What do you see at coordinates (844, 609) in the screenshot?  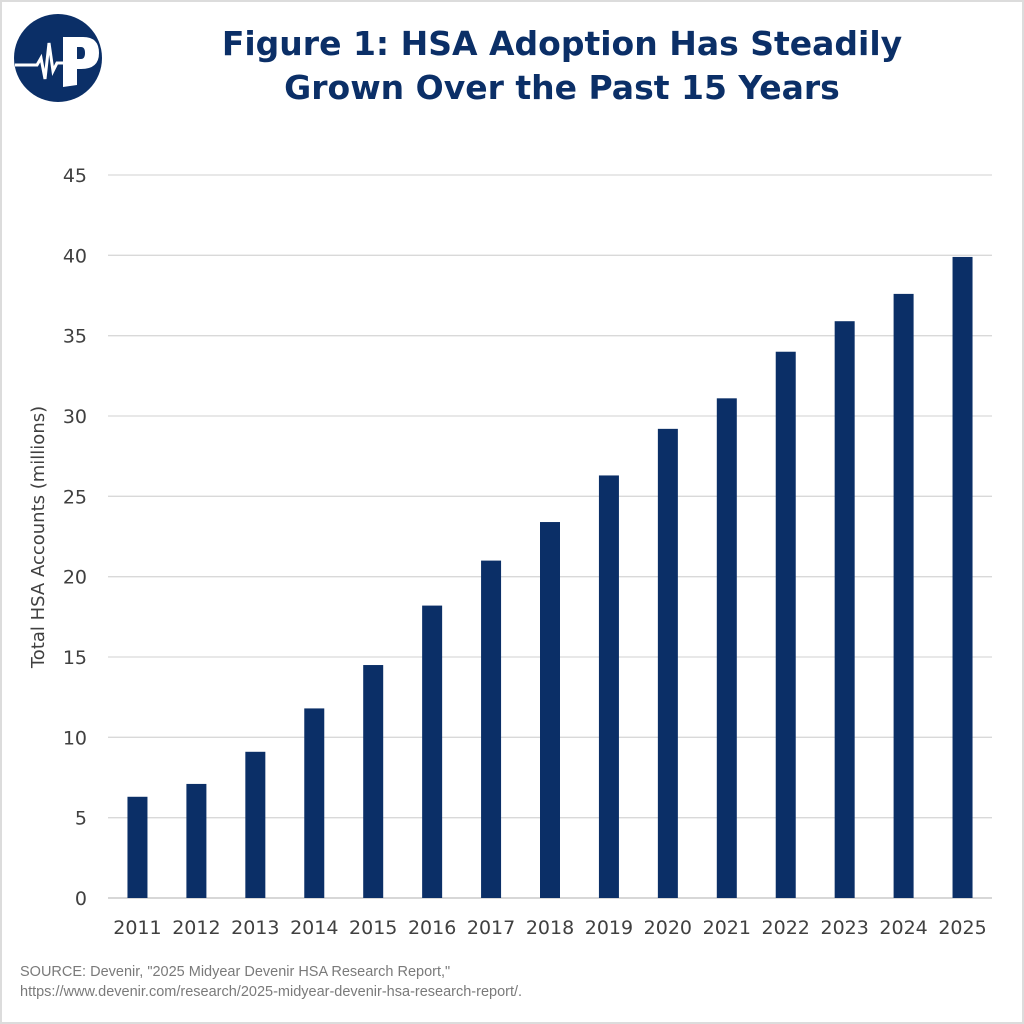 I see `bar-2023` at bounding box center [844, 609].